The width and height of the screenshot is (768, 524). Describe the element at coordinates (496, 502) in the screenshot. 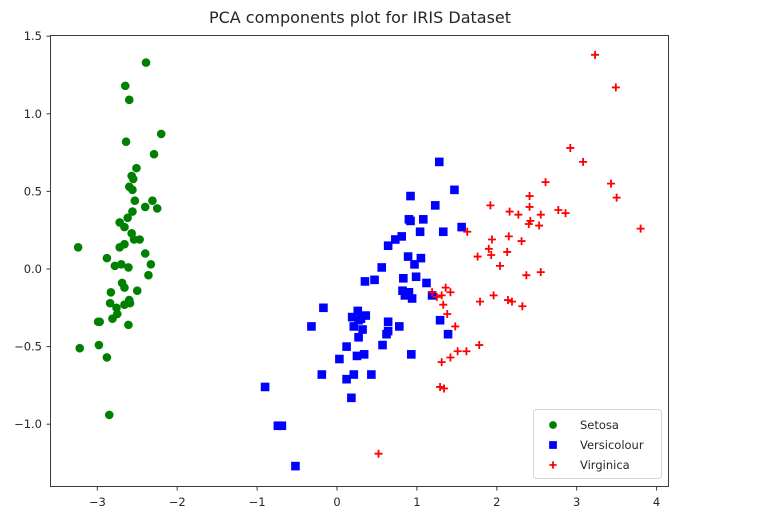

I see `x-tick-label: 2` at that location.